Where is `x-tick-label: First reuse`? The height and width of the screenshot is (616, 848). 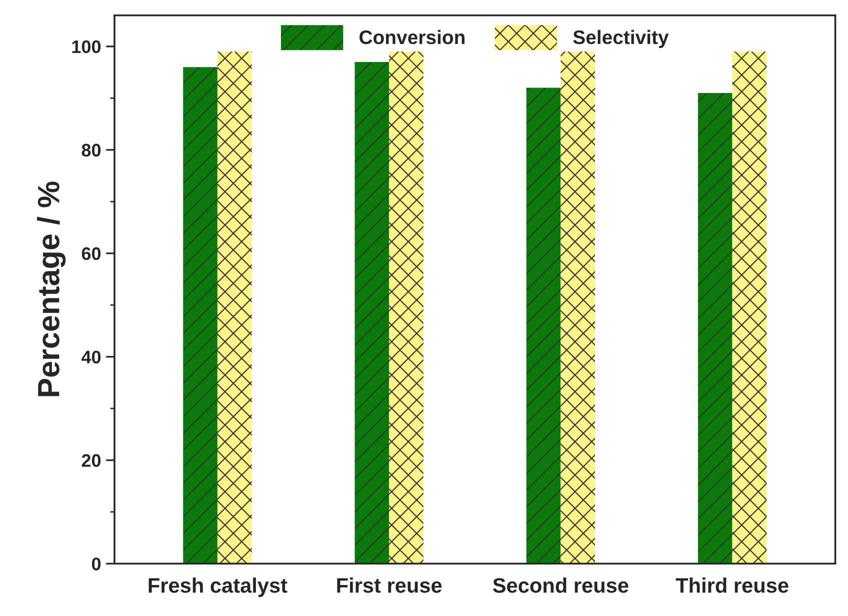 x-tick-label: First reuse is located at coordinates (389, 585).